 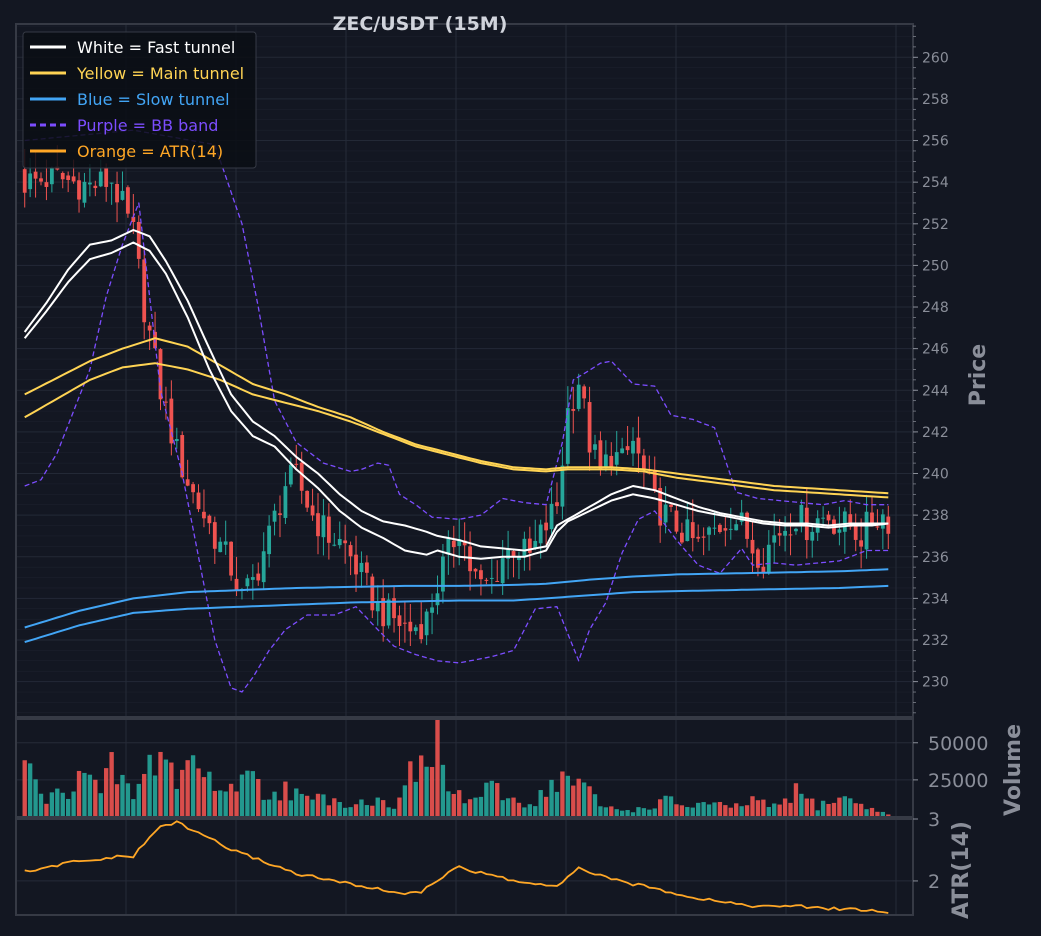 I want to click on price-tick-label: 230, so click(x=935, y=683).